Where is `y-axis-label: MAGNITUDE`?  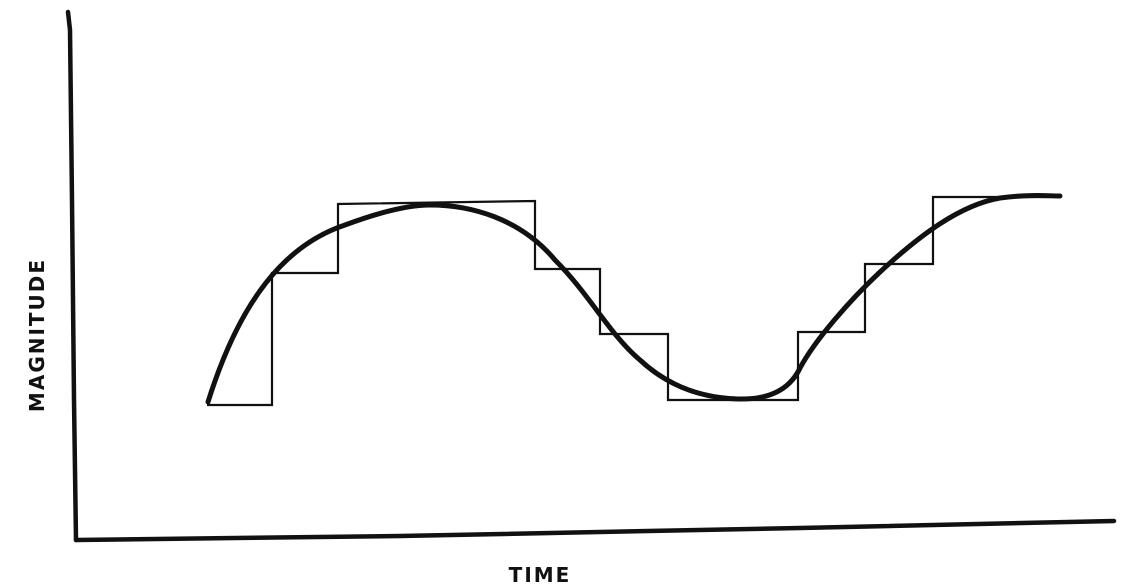
y-axis-label: MAGNITUDE is located at coordinates (37, 335).